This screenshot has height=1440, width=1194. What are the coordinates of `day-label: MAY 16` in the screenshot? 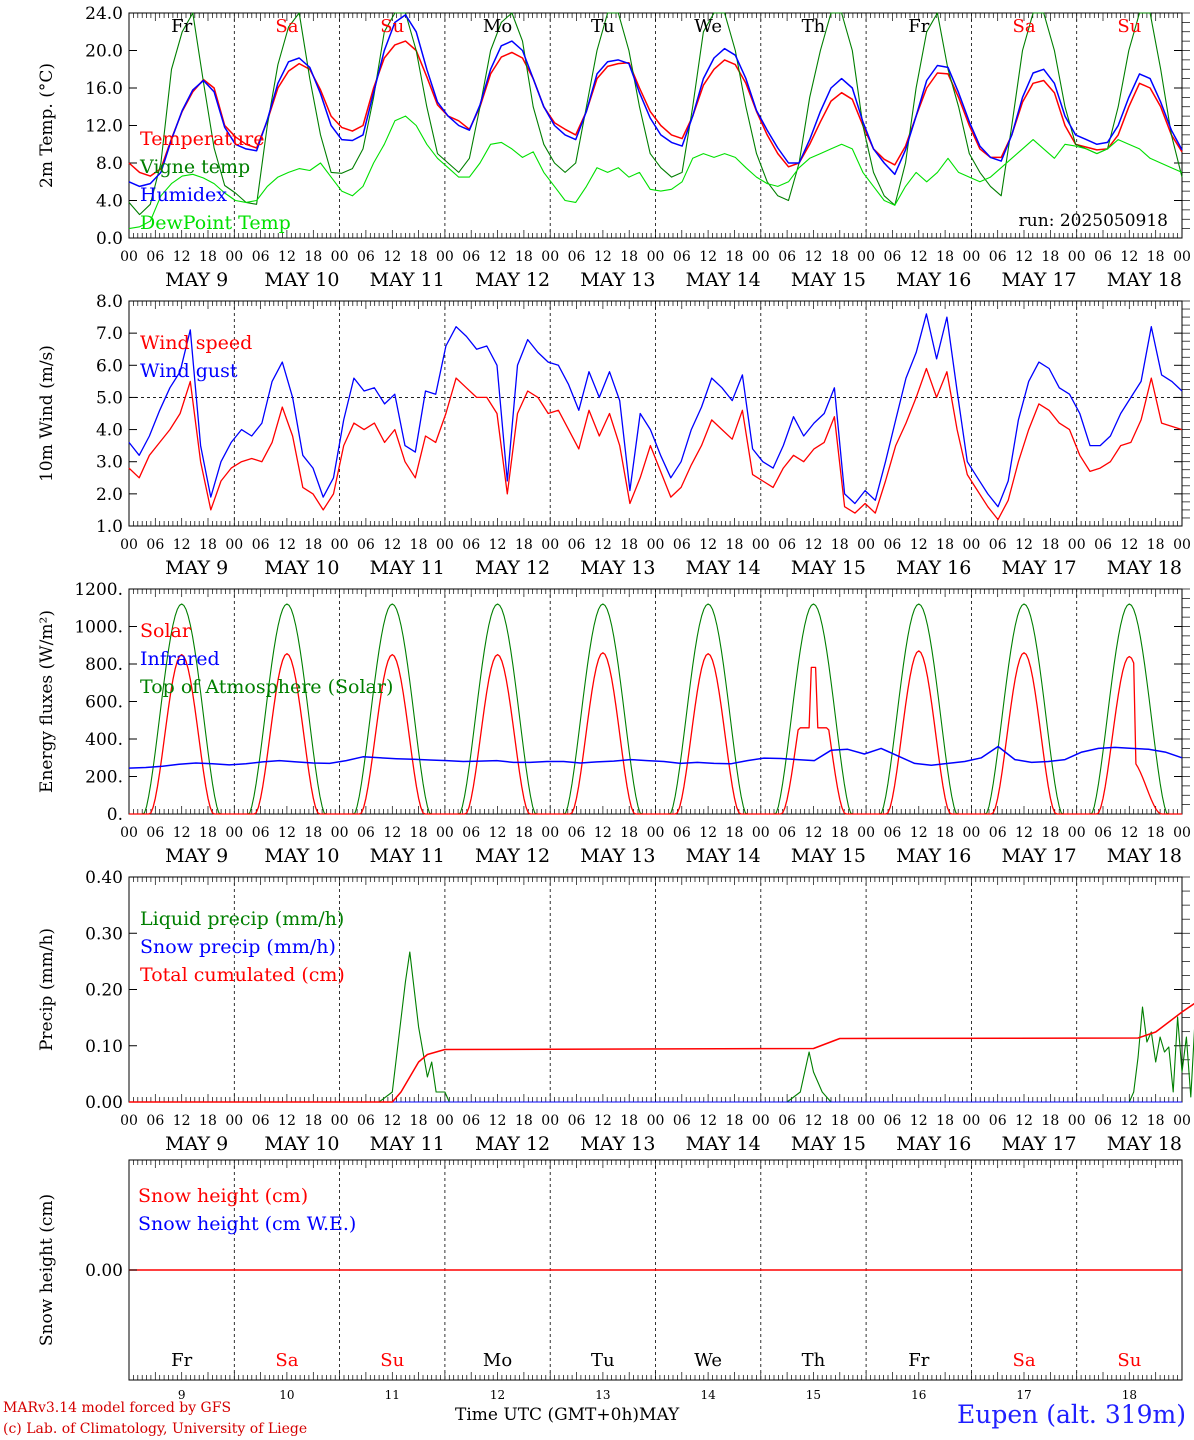 It's located at (933, 568).